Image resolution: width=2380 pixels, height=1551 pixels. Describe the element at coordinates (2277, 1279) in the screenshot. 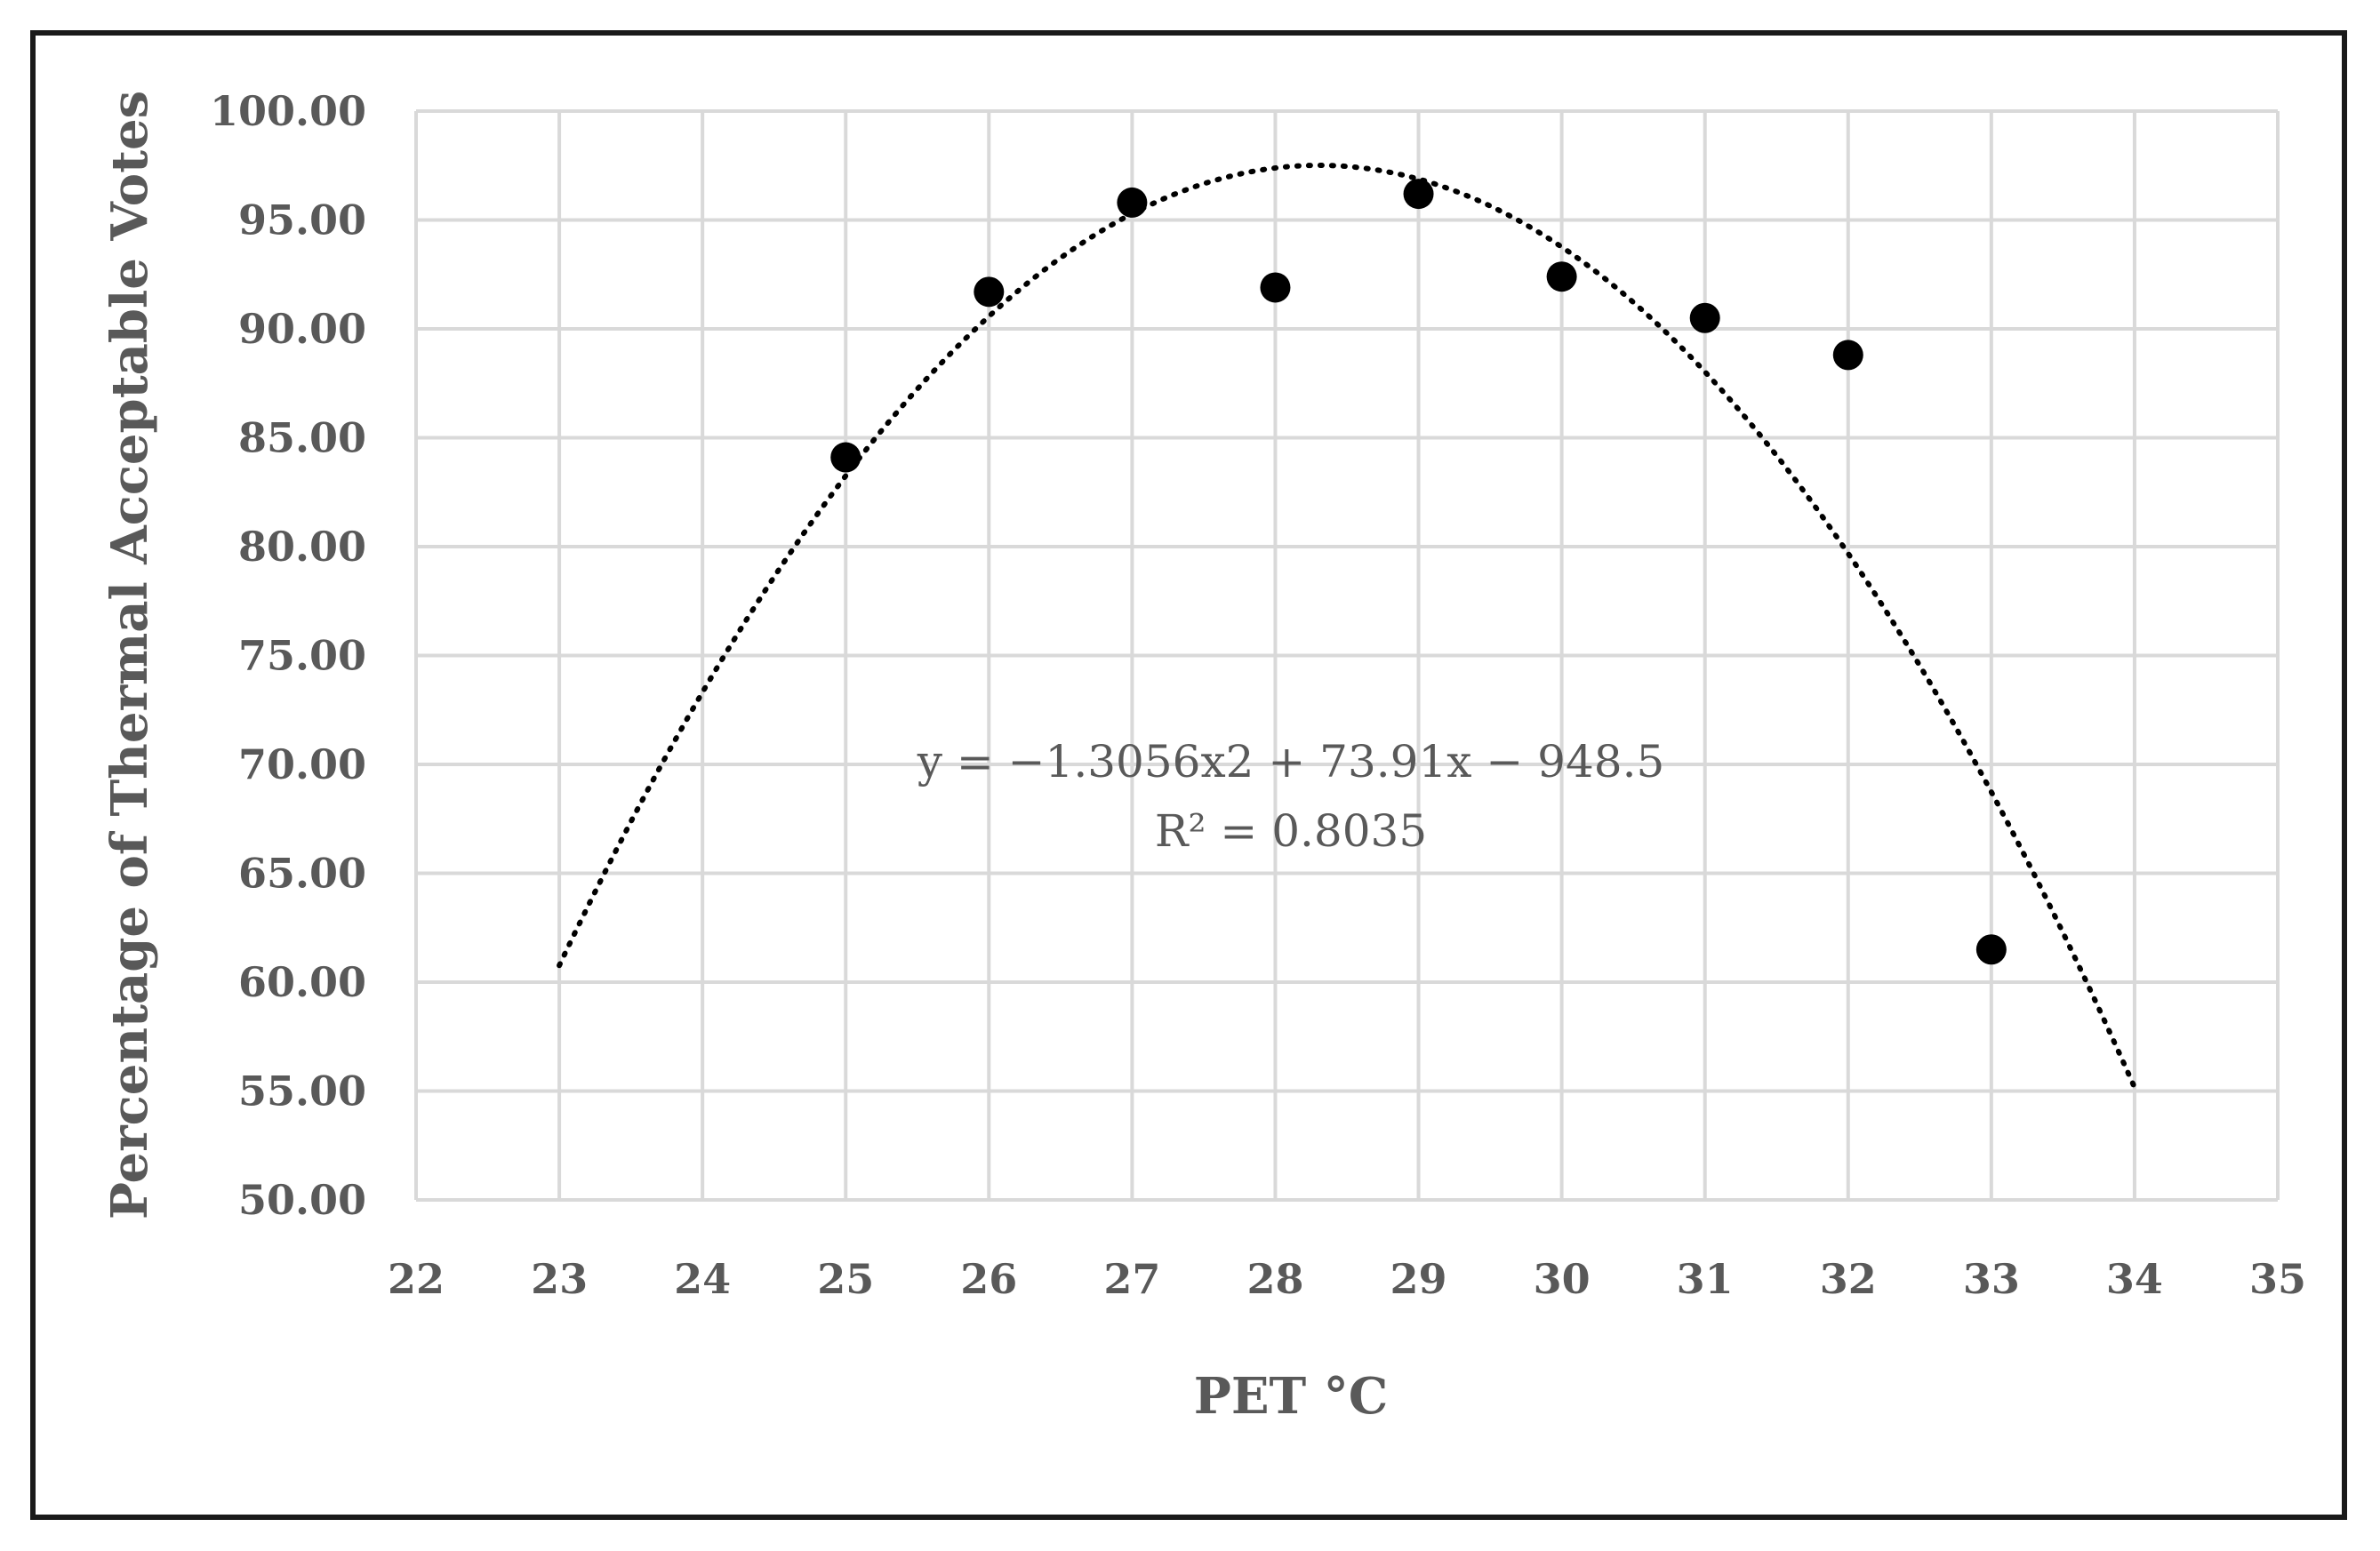

I see `x-tick-label: 35` at that location.